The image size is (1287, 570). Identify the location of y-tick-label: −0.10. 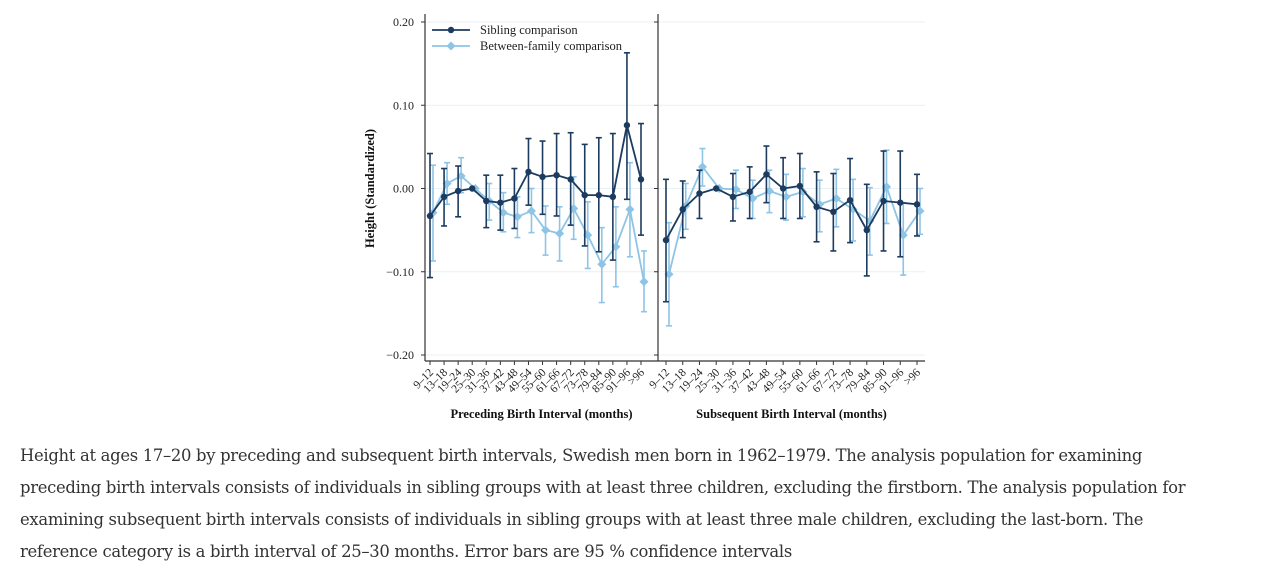
(400, 272).